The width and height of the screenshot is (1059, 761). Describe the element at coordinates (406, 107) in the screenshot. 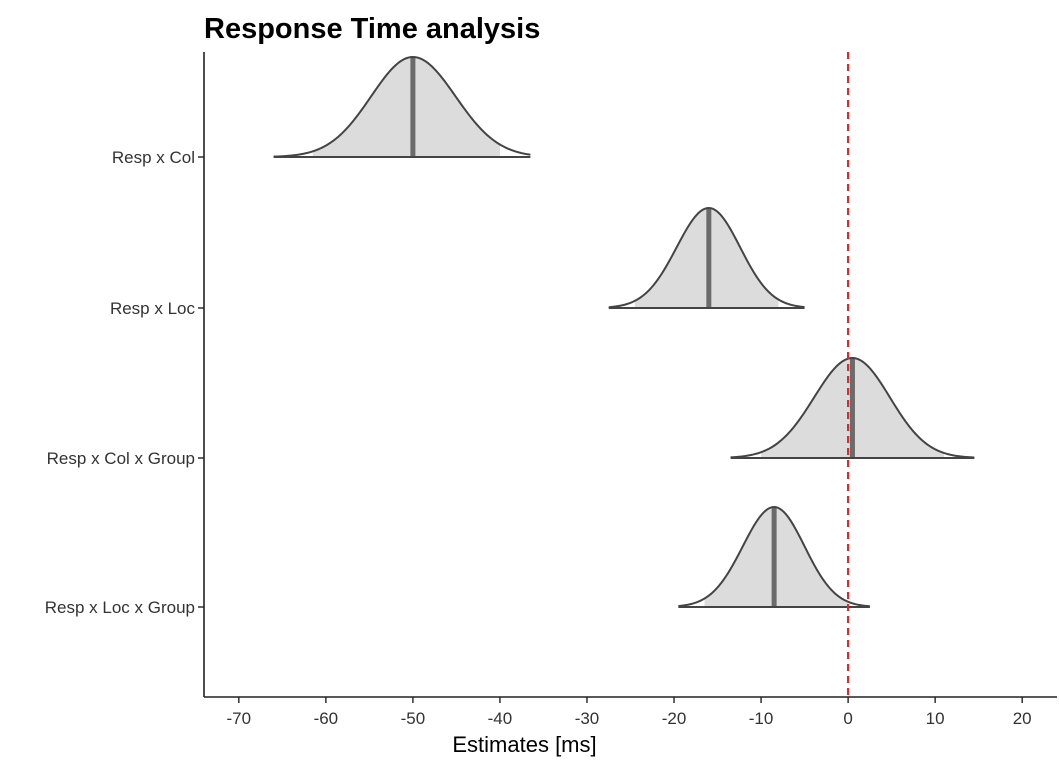

I see `ridge-ci-area` at that location.